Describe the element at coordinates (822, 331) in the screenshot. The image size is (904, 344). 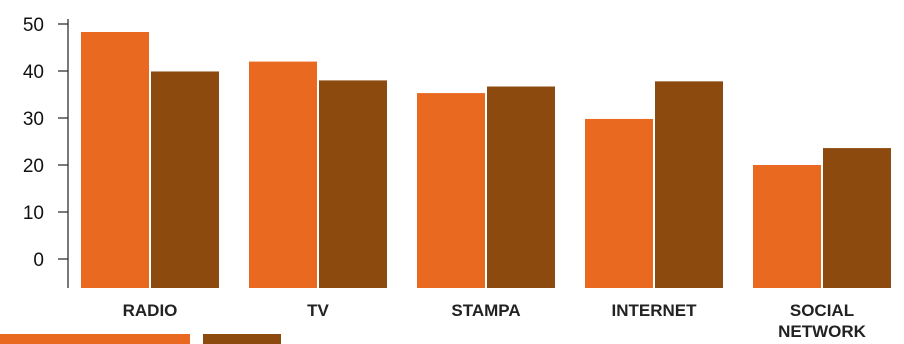
I see `category-label: NETWORK` at that location.